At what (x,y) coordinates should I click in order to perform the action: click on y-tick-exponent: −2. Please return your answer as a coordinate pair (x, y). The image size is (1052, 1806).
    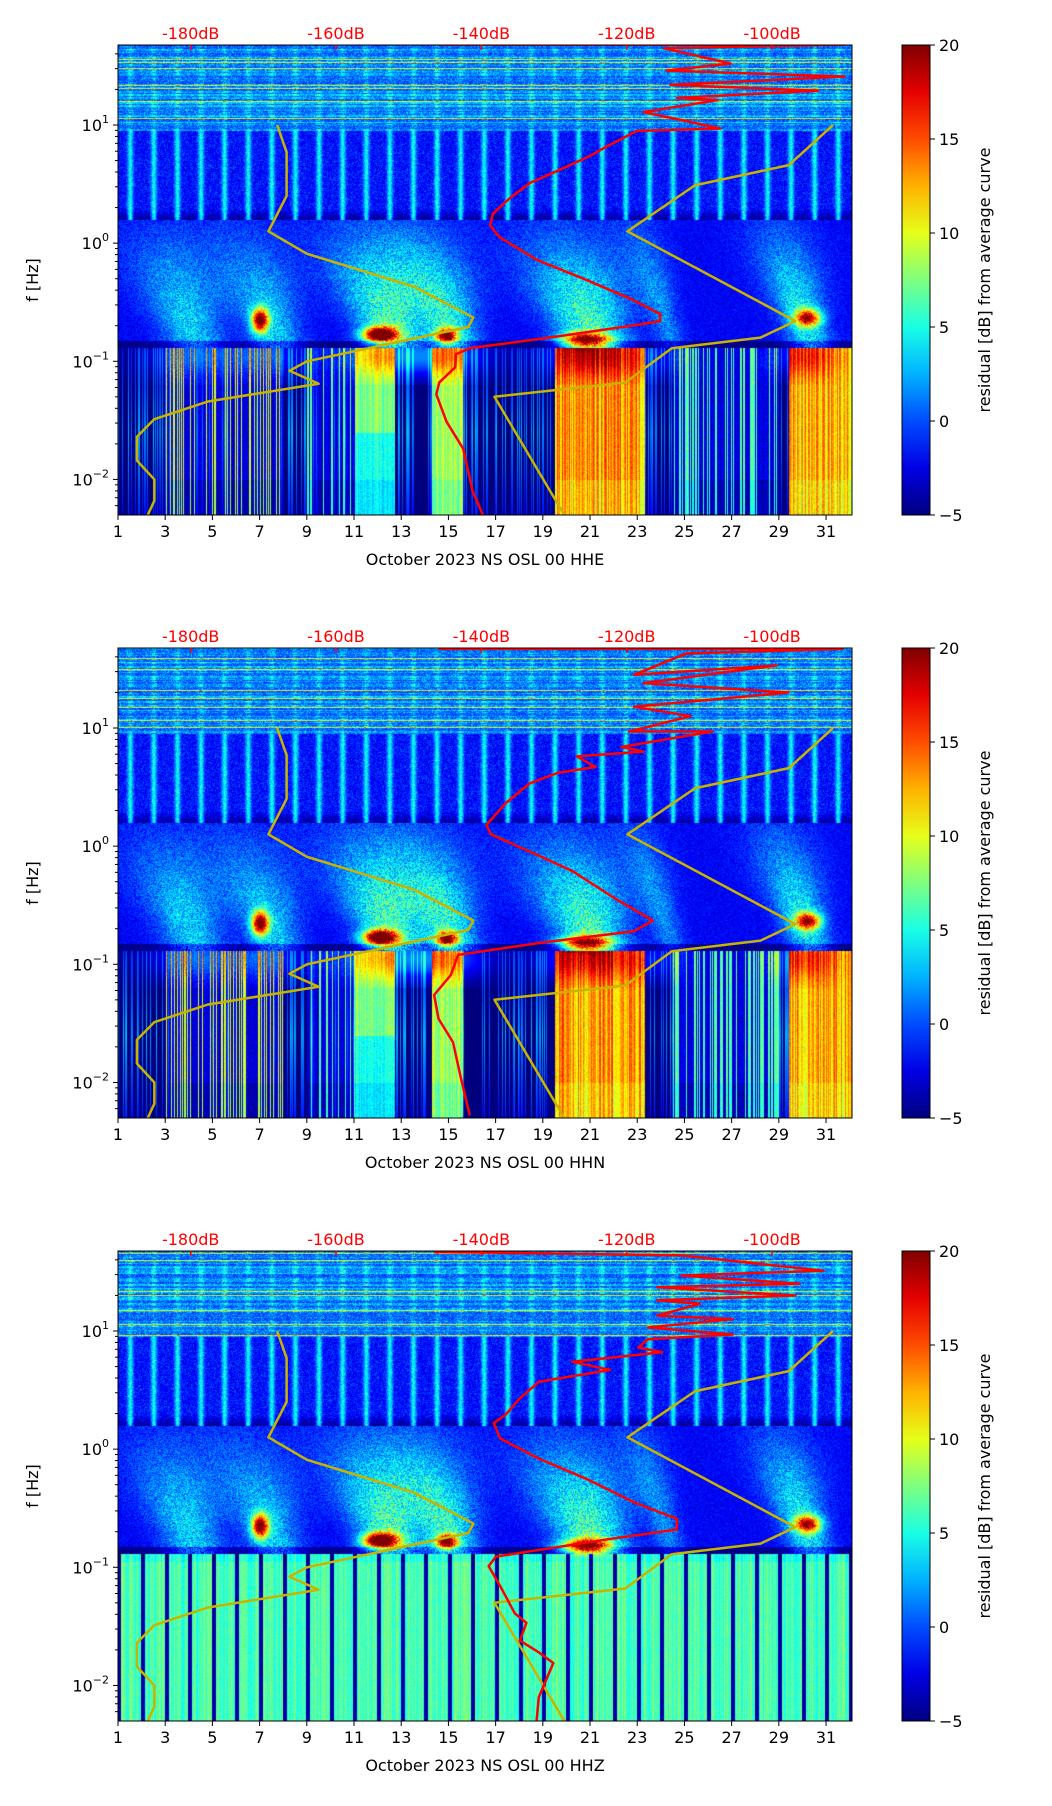
    Looking at the image, I should click on (101, 1679).